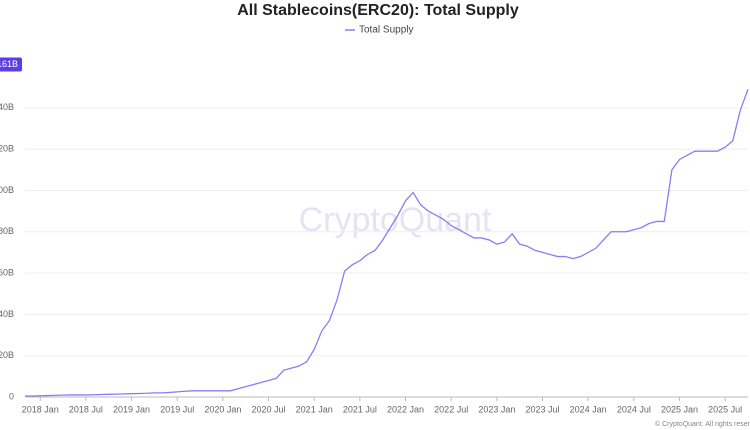  I want to click on y-tick-label: 80B, so click(7, 231).